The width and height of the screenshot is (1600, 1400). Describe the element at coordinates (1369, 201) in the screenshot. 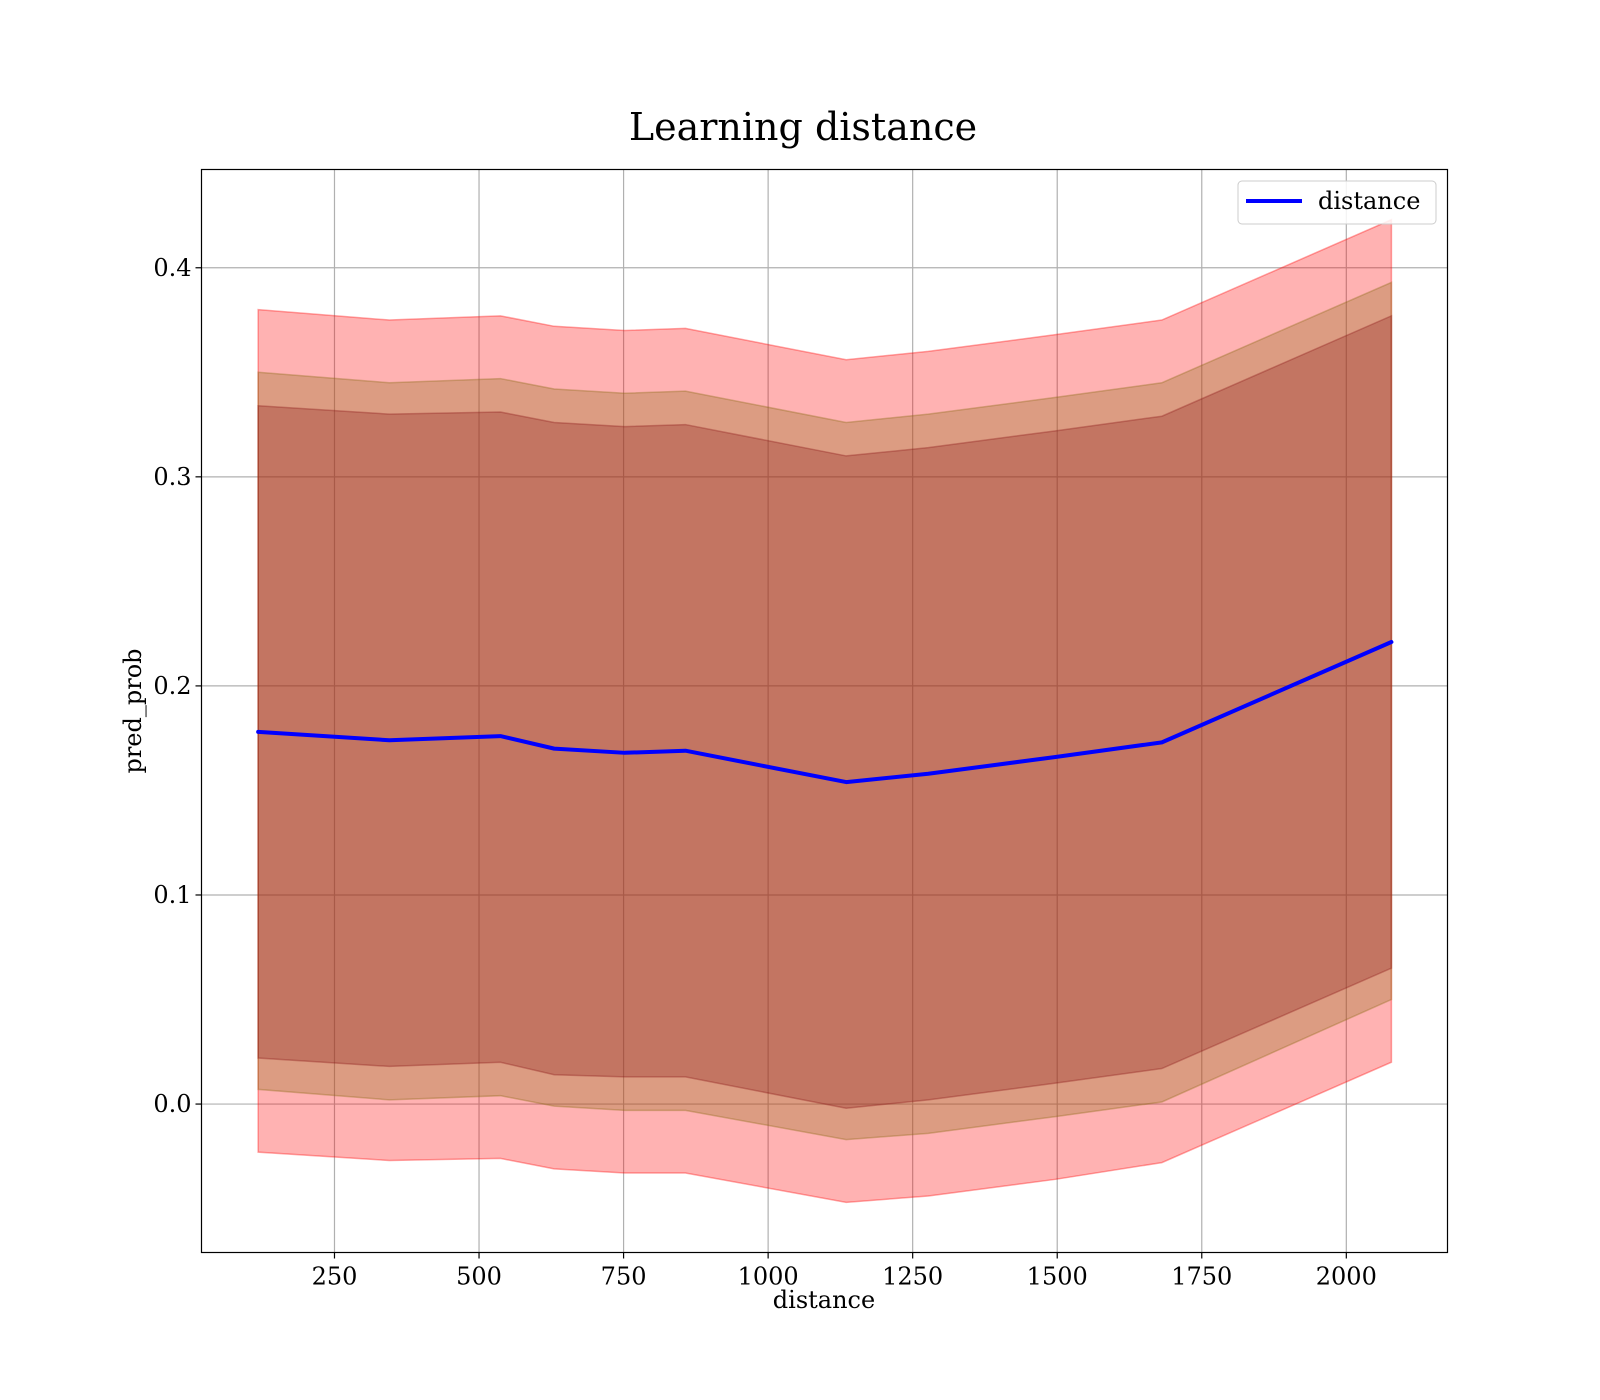

I see `legend-label: distance` at that location.